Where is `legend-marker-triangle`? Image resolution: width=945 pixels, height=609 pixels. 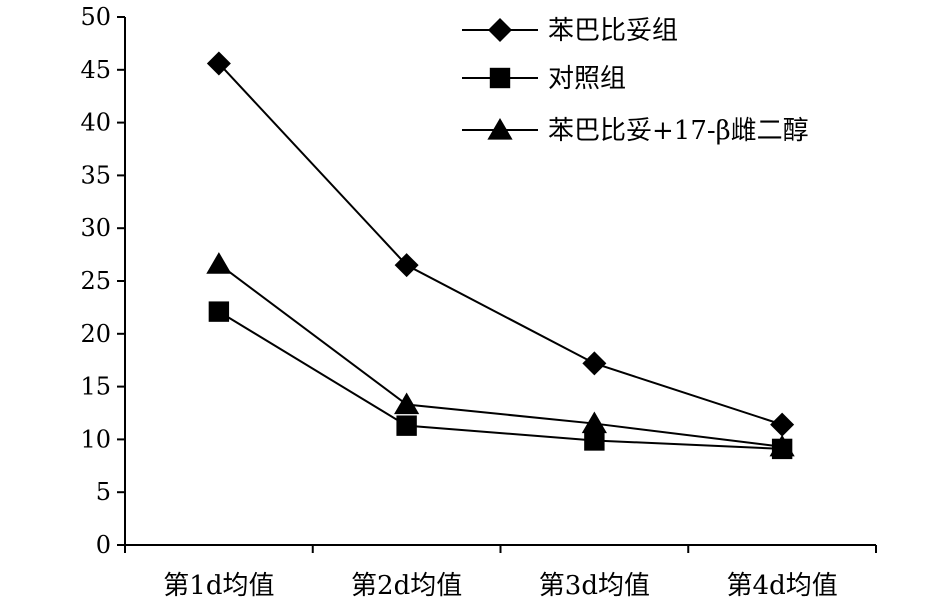 legend-marker-triangle is located at coordinates (500, 129).